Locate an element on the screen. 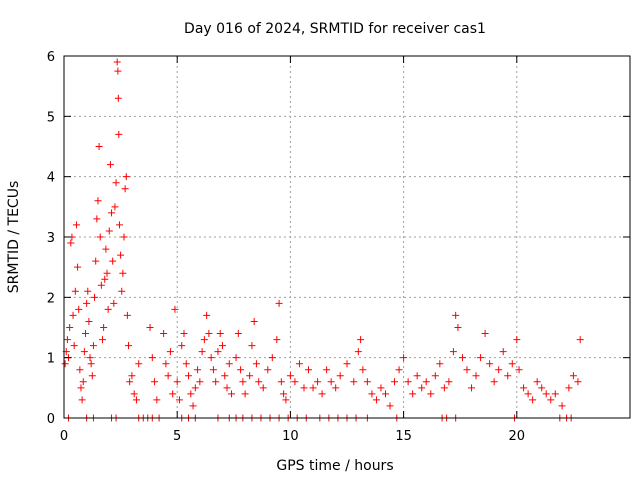 The width and height of the screenshot is (640, 480). y-tick-label: 4 is located at coordinates (51, 178).